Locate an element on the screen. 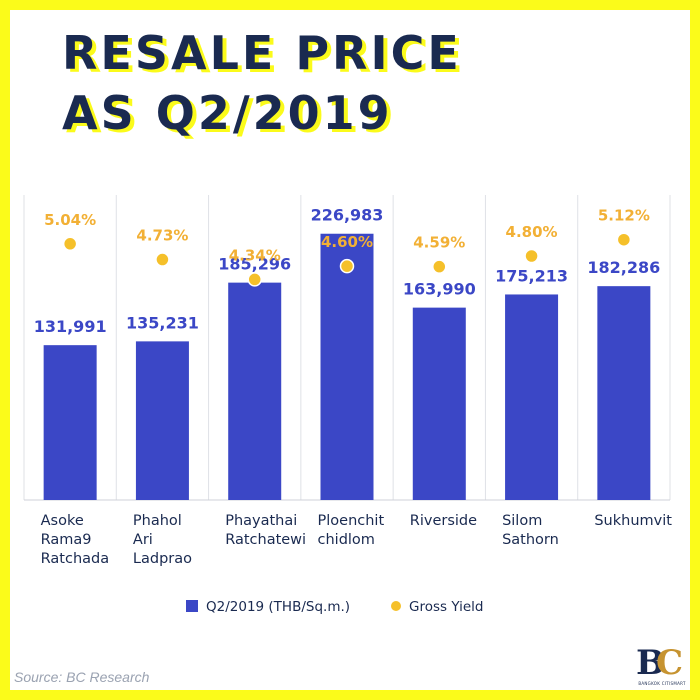 Image resolution: width=700 pixels, height=700 pixels. category-tick-line: Rama9 is located at coordinates (66, 540).